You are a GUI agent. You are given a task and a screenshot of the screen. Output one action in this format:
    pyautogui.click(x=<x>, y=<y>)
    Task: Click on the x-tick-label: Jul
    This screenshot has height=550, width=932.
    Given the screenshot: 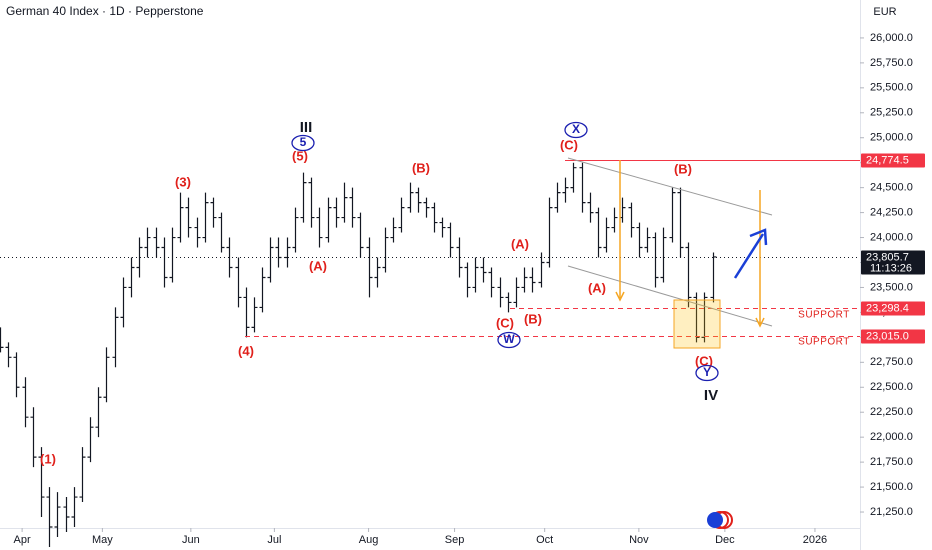 What is the action you would take?
    pyautogui.click(x=274, y=540)
    